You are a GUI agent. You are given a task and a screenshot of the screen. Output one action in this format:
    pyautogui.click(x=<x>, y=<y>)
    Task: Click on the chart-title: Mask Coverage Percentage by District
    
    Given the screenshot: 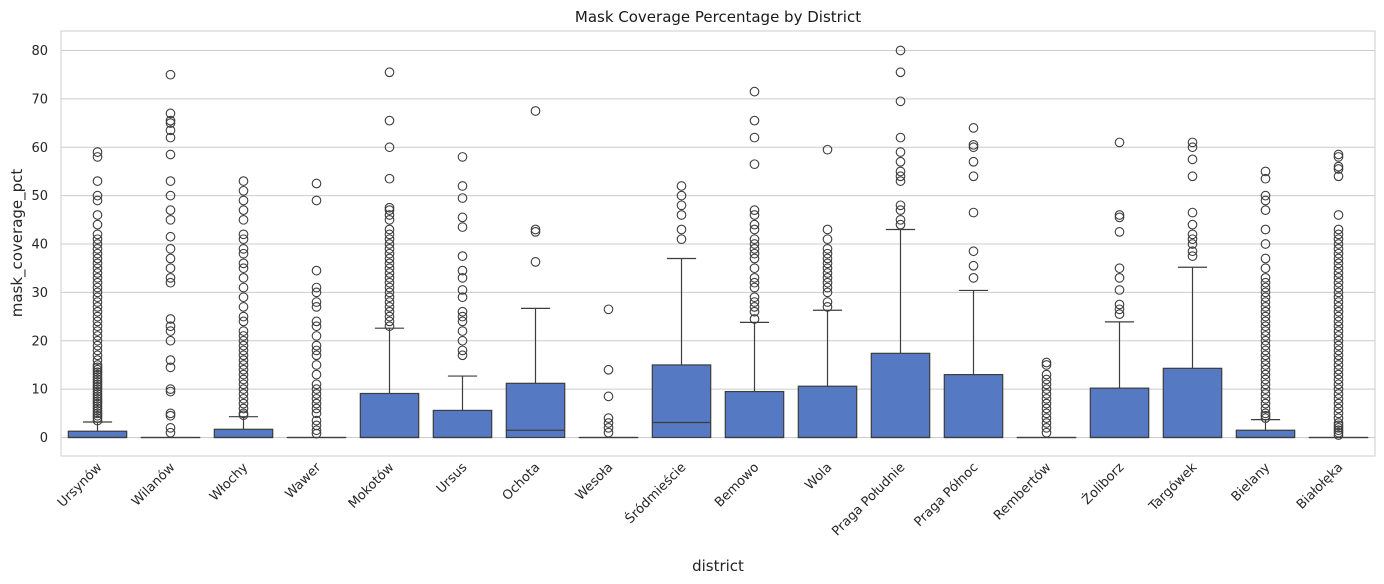 What is the action you would take?
    pyautogui.click(x=718, y=17)
    